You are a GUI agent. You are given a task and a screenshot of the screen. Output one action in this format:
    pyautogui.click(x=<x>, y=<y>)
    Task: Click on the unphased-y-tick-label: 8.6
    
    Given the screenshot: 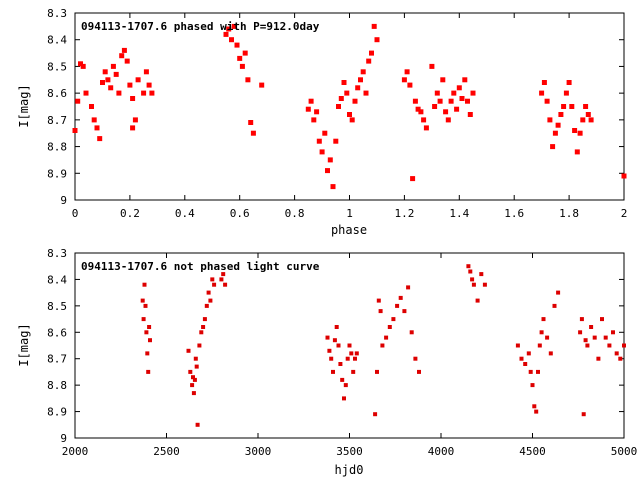 What is the action you would take?
    pyautogui.click(x=57, y=332)
    